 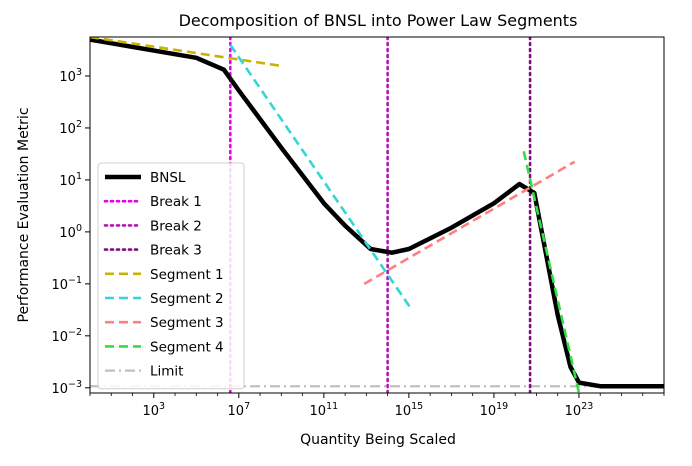 What do you see at coordinates (70, 128) in the screenshot?
I see `y-tick-label: 10²` at bounding box center [70, 128].